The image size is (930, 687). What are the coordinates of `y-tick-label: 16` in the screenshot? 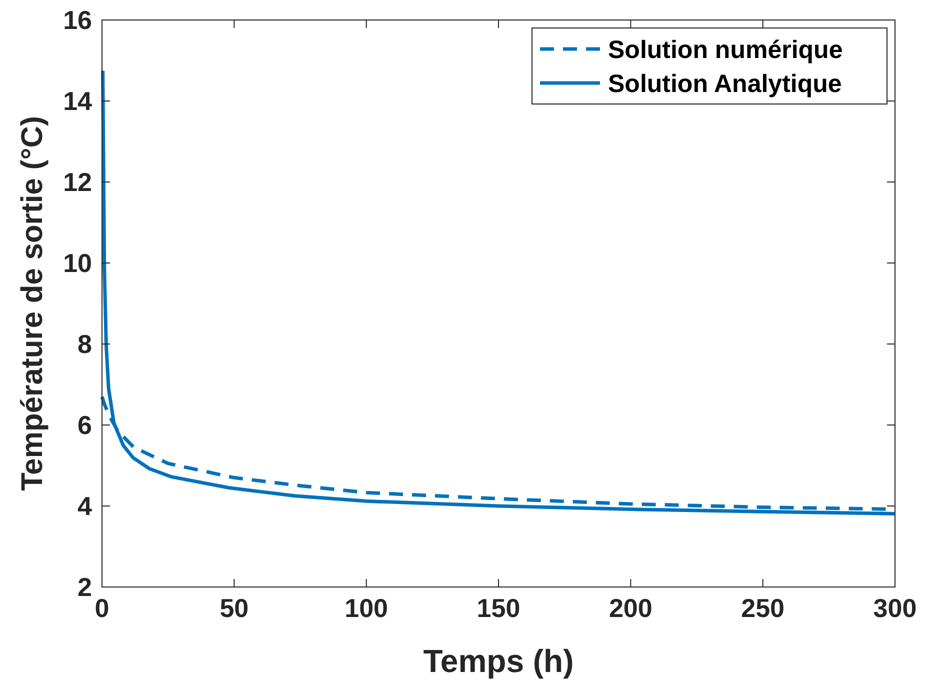 It's located at (77, 20).